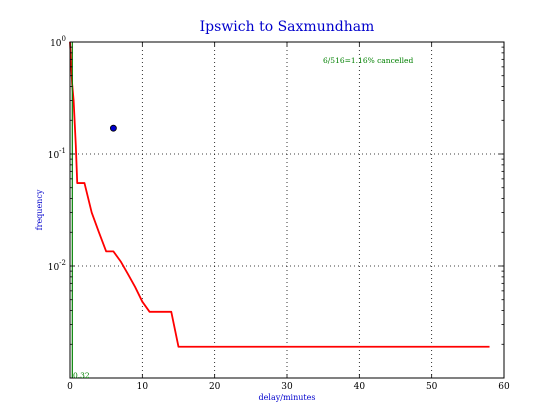 Image resolution: width=560 pixels, height=420 pixels. Describe the element at coordinates (432, 387) in the screenshot. I see `x-tick-label: 50` at that location.